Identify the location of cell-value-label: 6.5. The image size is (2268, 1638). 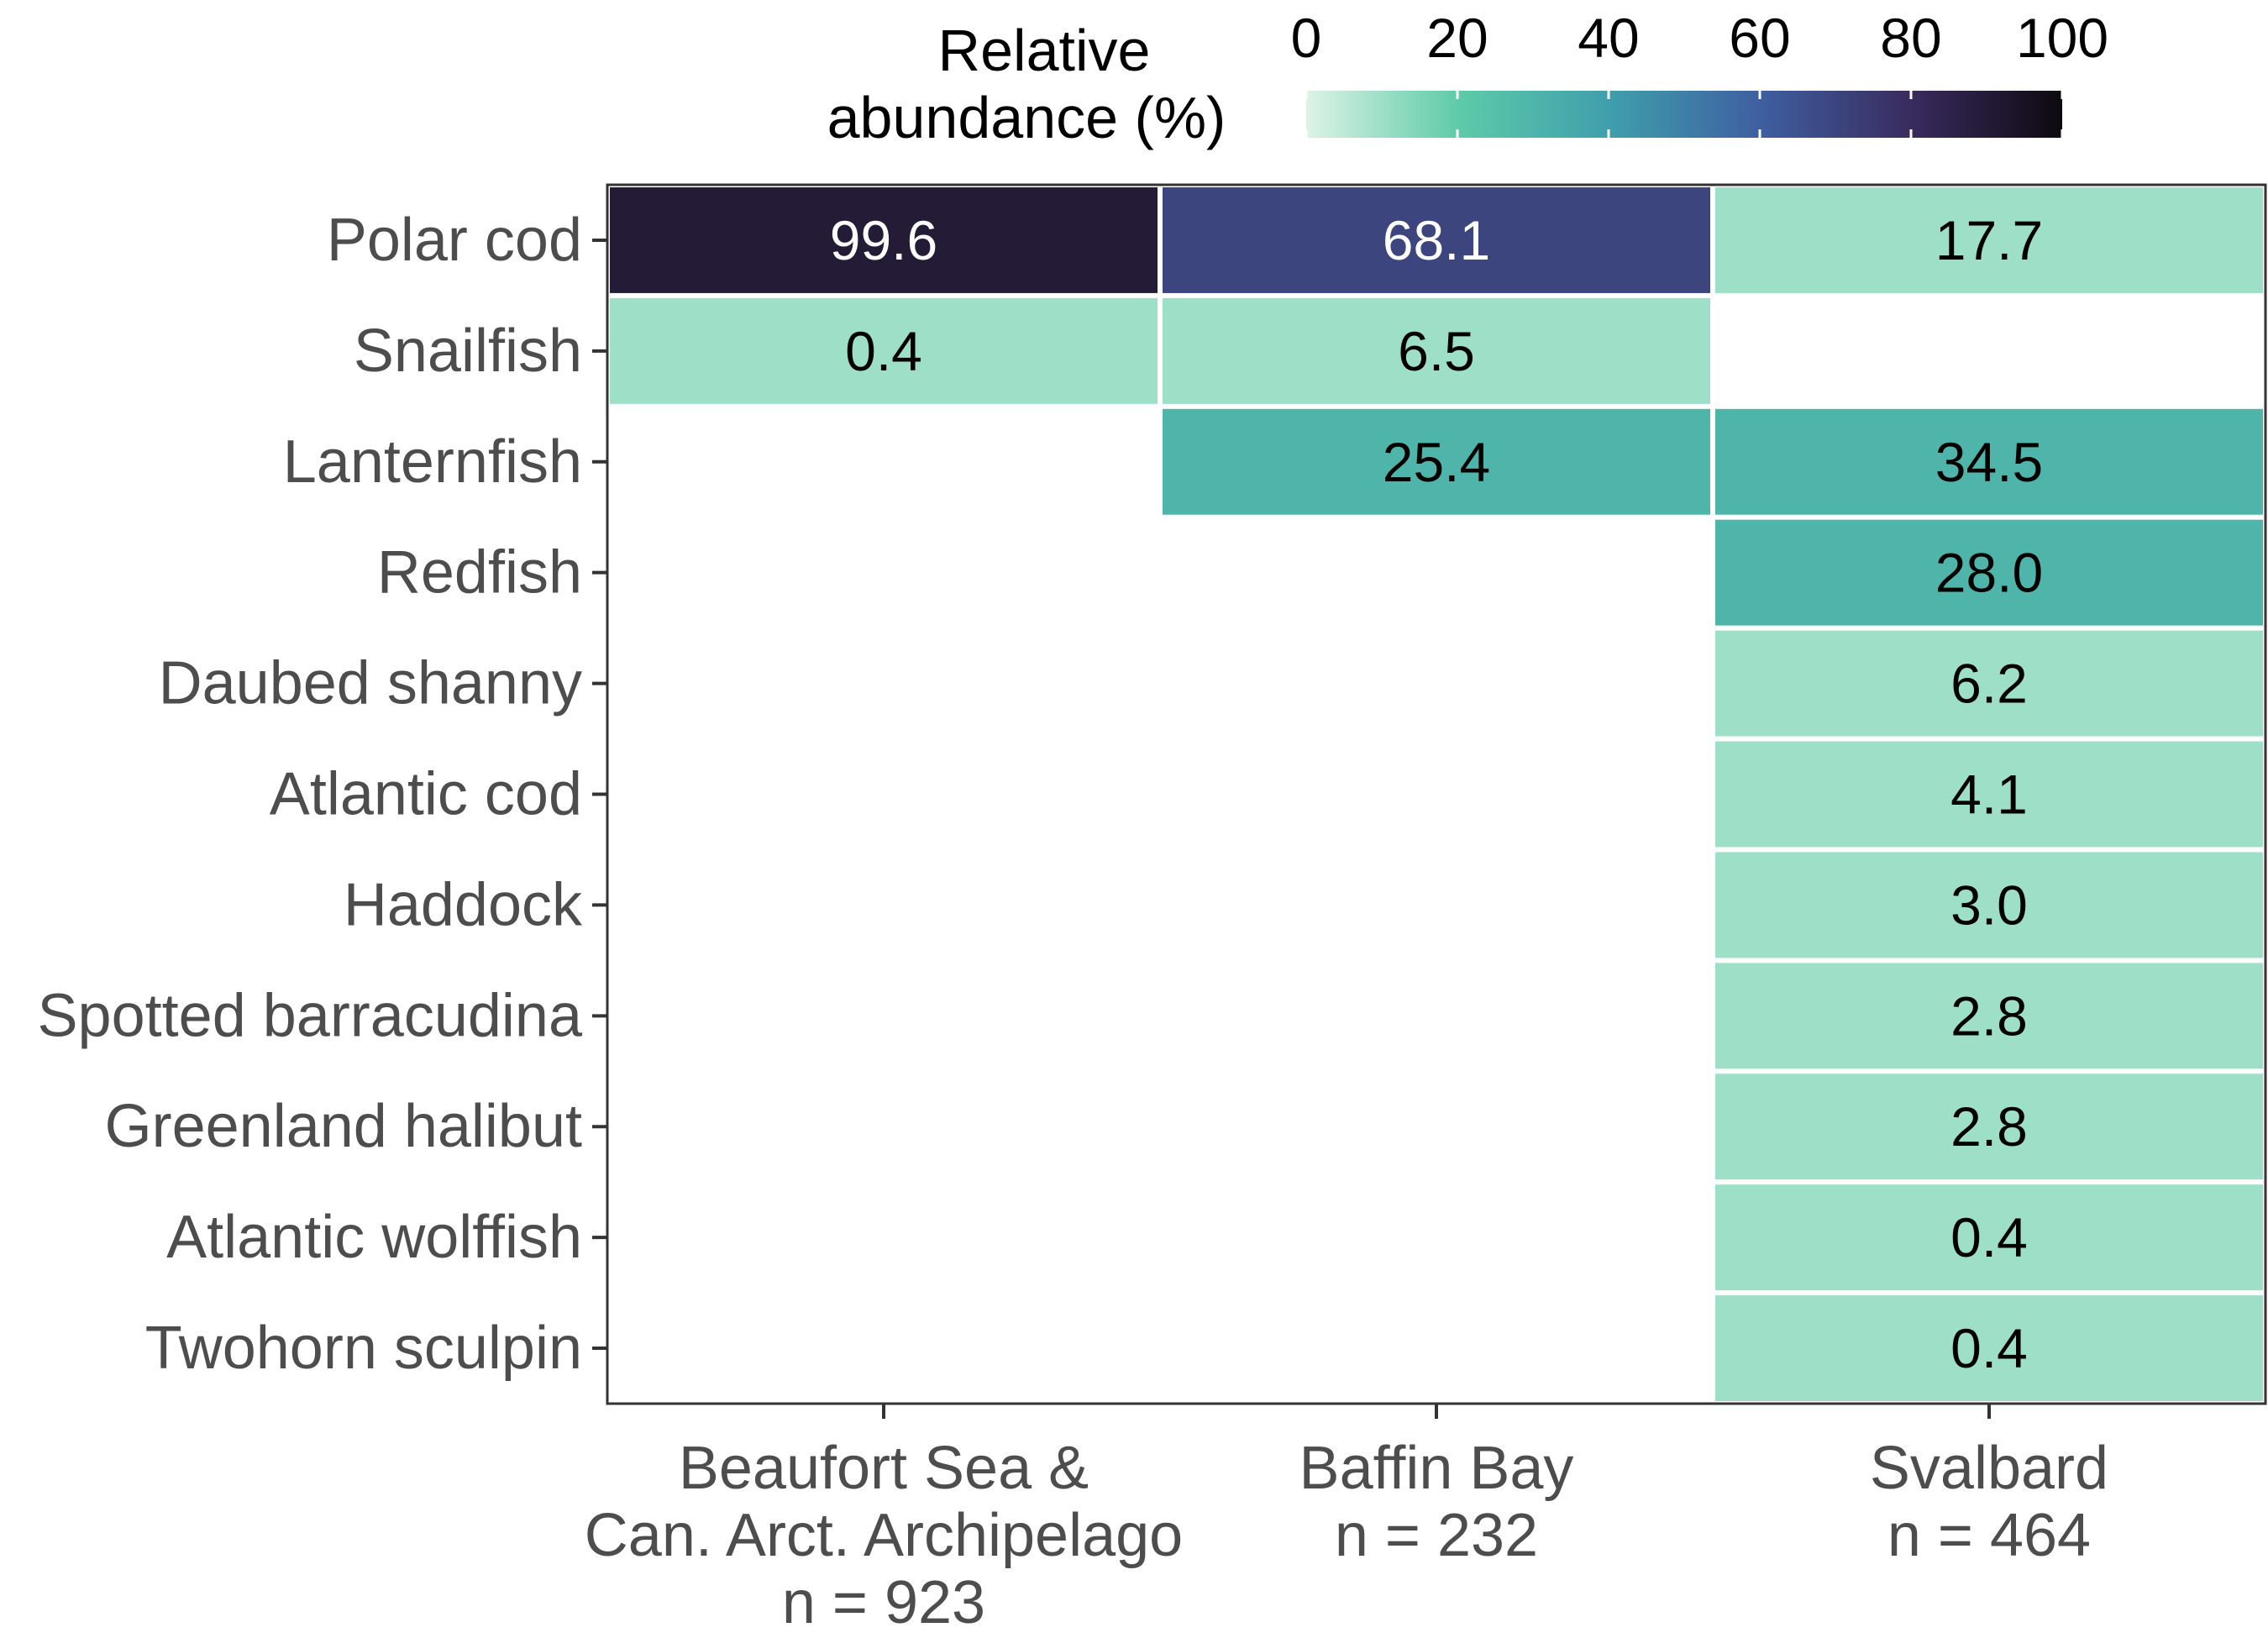
(1436, 351).